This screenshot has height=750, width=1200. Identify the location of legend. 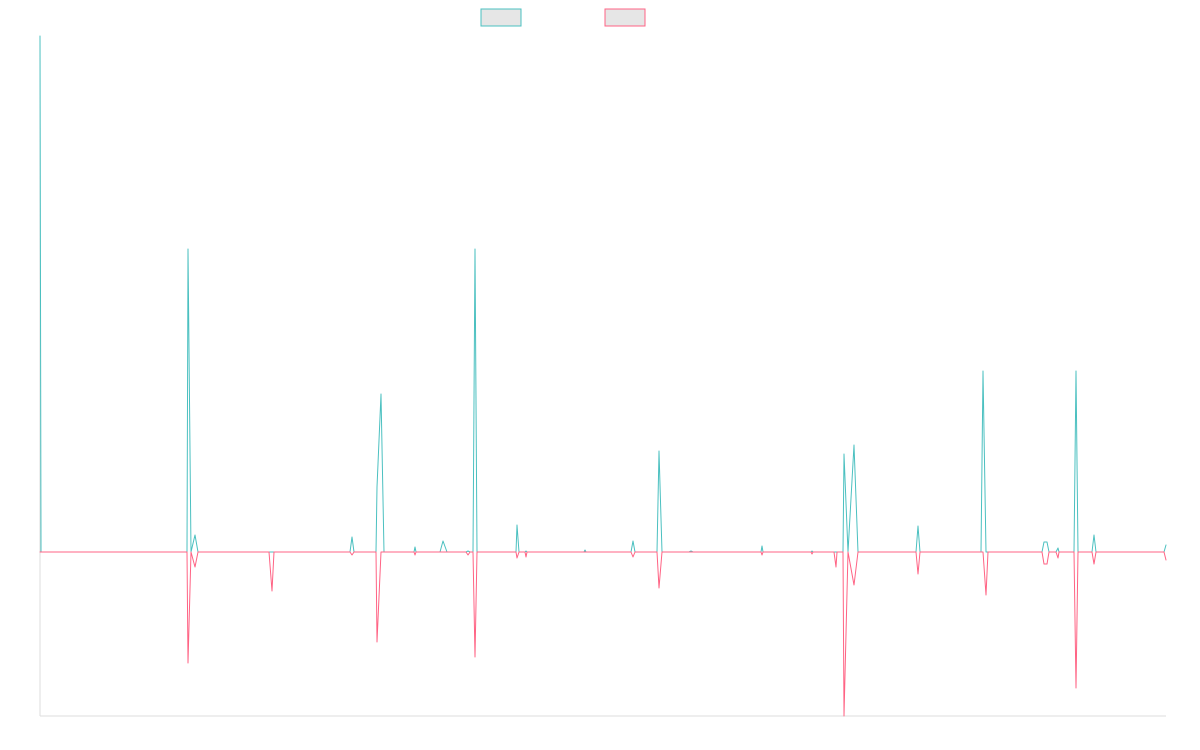
(563, 17).